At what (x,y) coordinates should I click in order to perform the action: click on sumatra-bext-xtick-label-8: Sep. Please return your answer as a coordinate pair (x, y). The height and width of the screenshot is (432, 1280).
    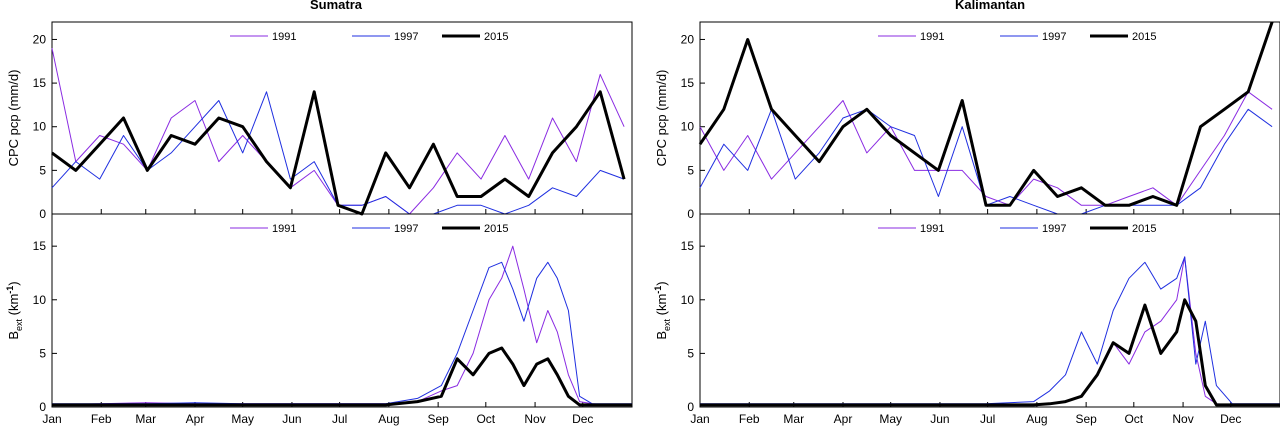
    Looking at the image, I should click on (438, 419).